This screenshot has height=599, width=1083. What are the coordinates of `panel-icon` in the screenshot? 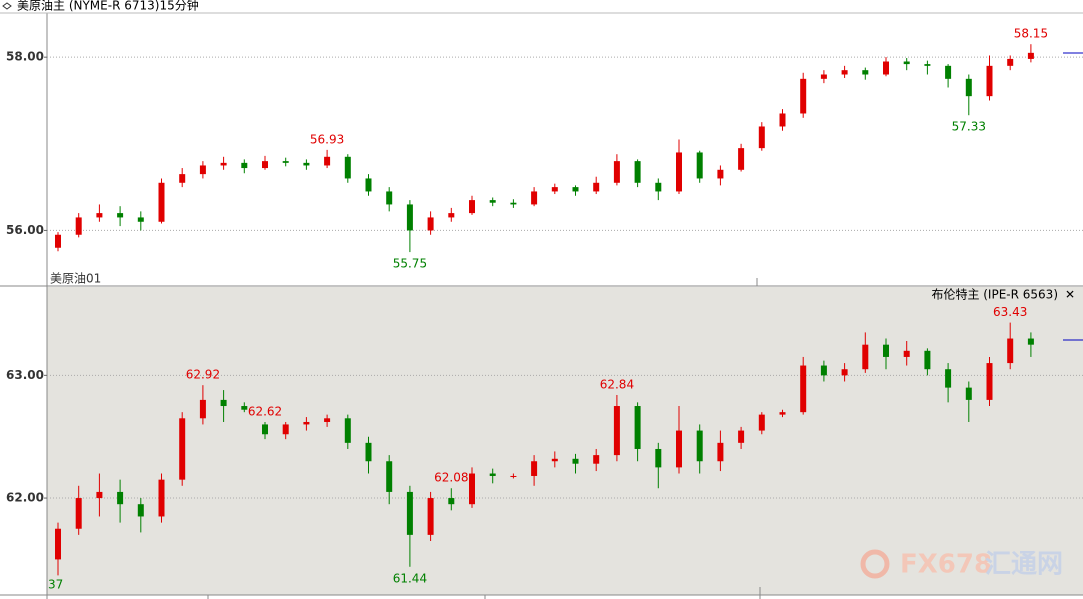 It's located at (7, 6).